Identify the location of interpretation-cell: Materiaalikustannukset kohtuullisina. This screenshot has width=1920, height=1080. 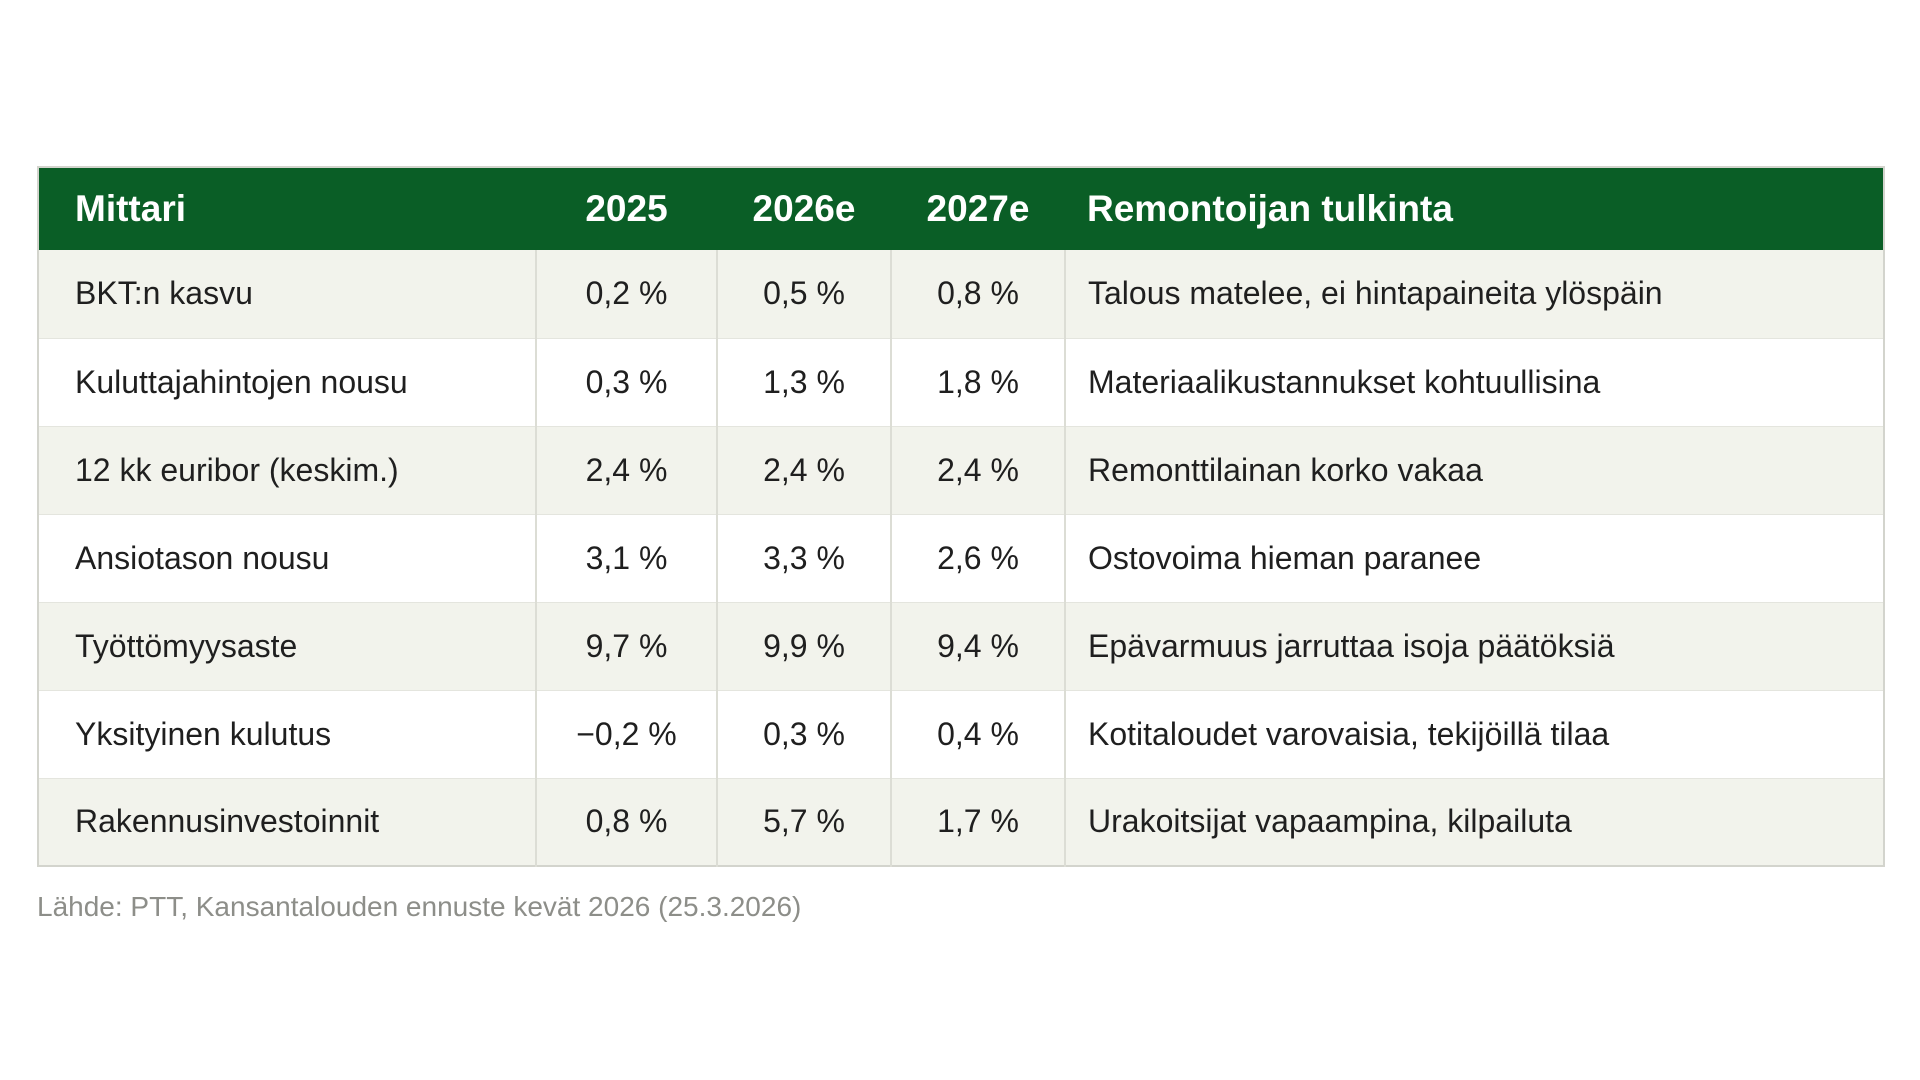
(1474, 381).